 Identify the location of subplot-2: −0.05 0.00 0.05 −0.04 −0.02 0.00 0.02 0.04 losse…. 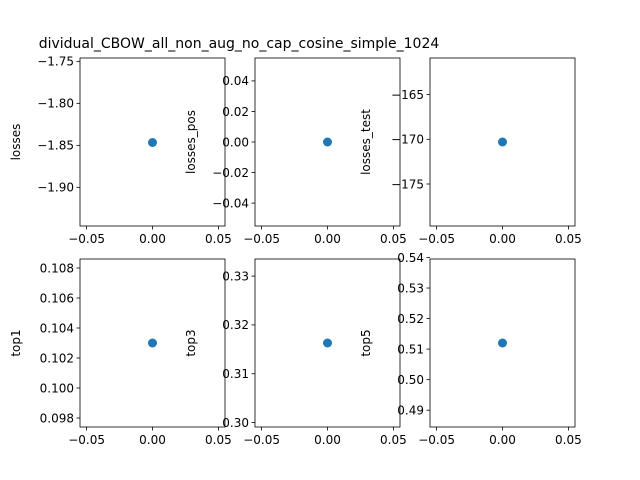
(295, 151).